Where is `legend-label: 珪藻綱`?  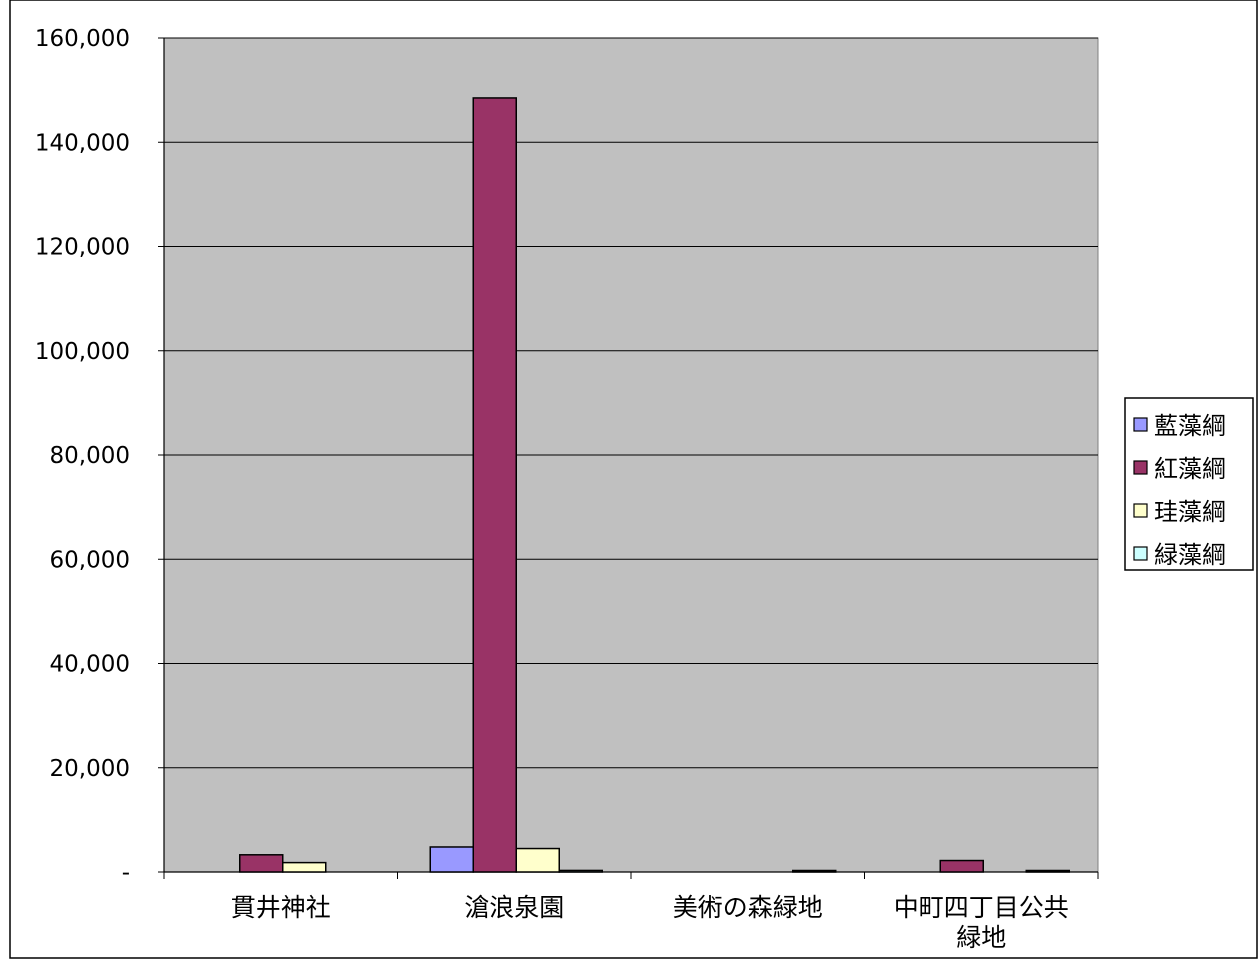
legend-label: 珪藻綱 is located at coordinates (1190, 512).